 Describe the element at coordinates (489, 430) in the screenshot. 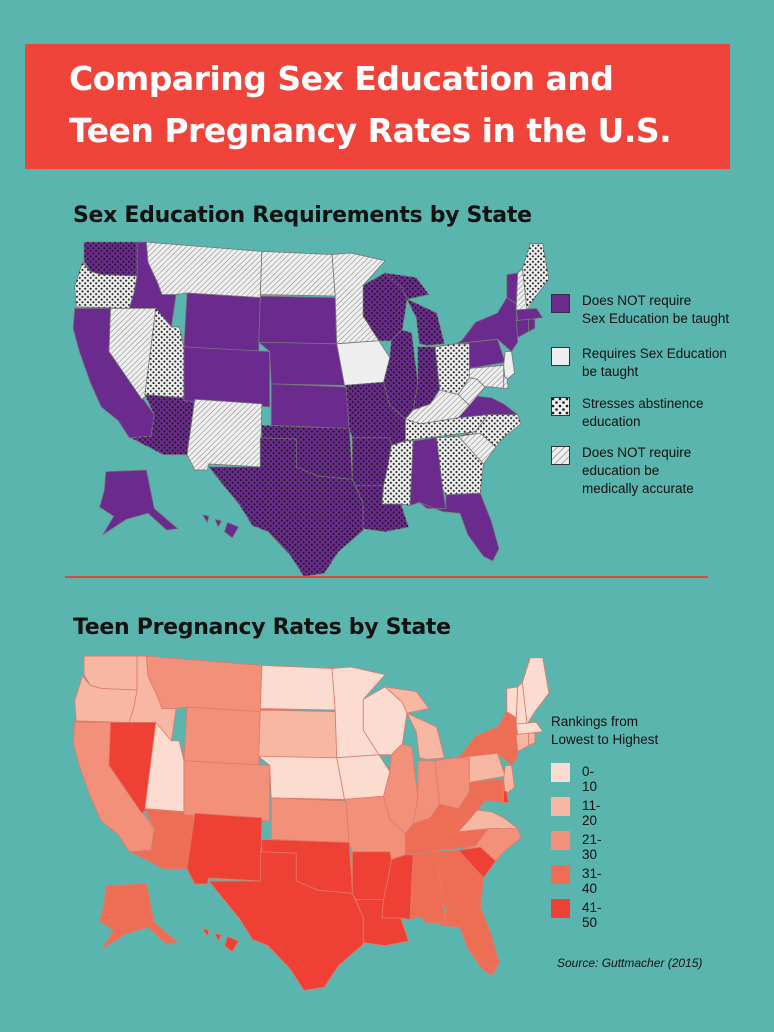

I see `state-nc-pattern` at that location.